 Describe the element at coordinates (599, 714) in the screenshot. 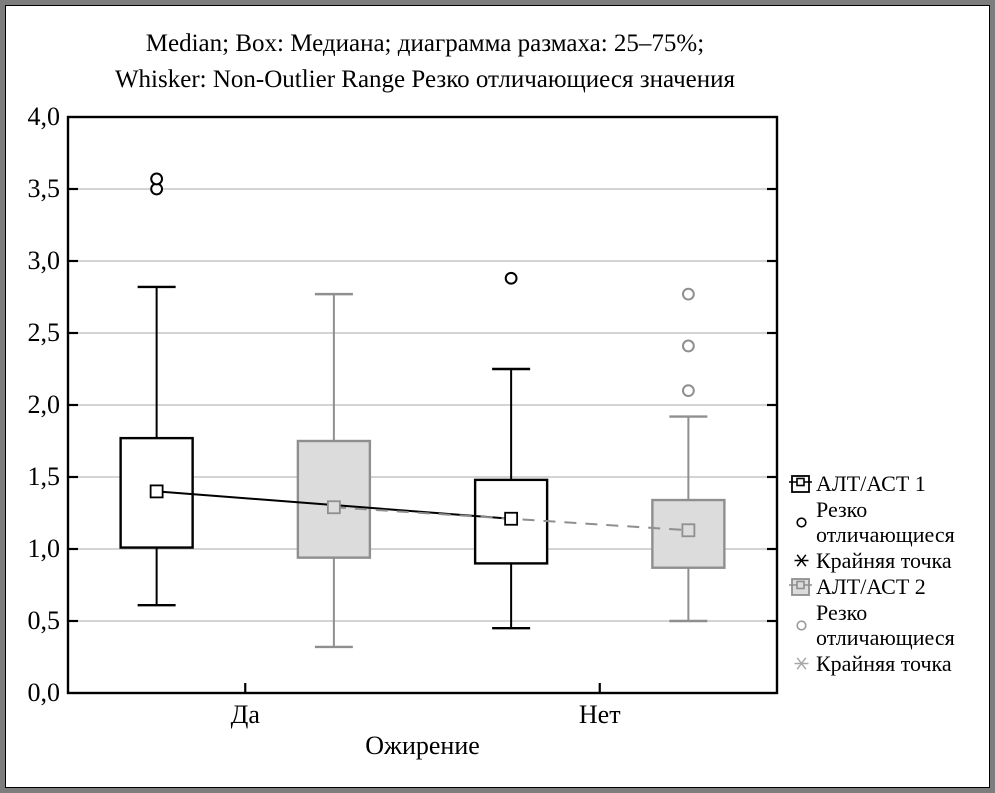

I see `x-category-label: Нет` at that location.